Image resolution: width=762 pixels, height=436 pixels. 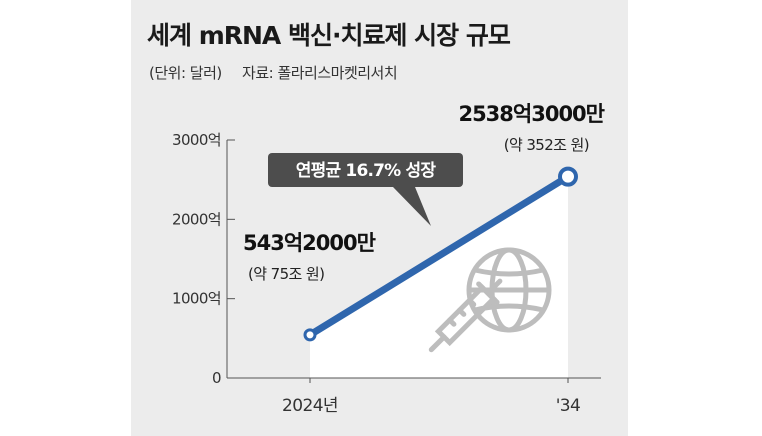 What do you see at coordinates (196, 219) in the screenshot?
I see `y-tick-label: 2000억` at bounding box center [196, 219].